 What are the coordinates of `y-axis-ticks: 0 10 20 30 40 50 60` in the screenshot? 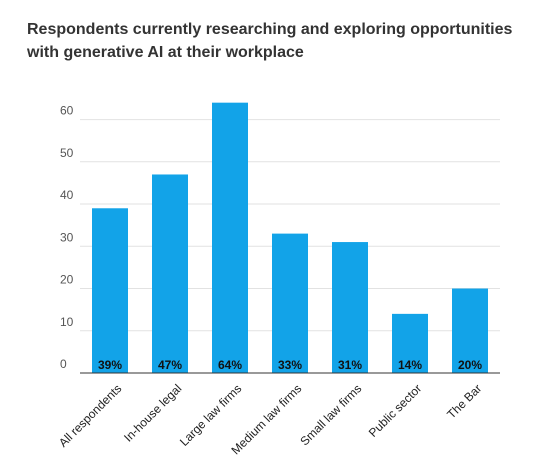 It's located at (67, 237).